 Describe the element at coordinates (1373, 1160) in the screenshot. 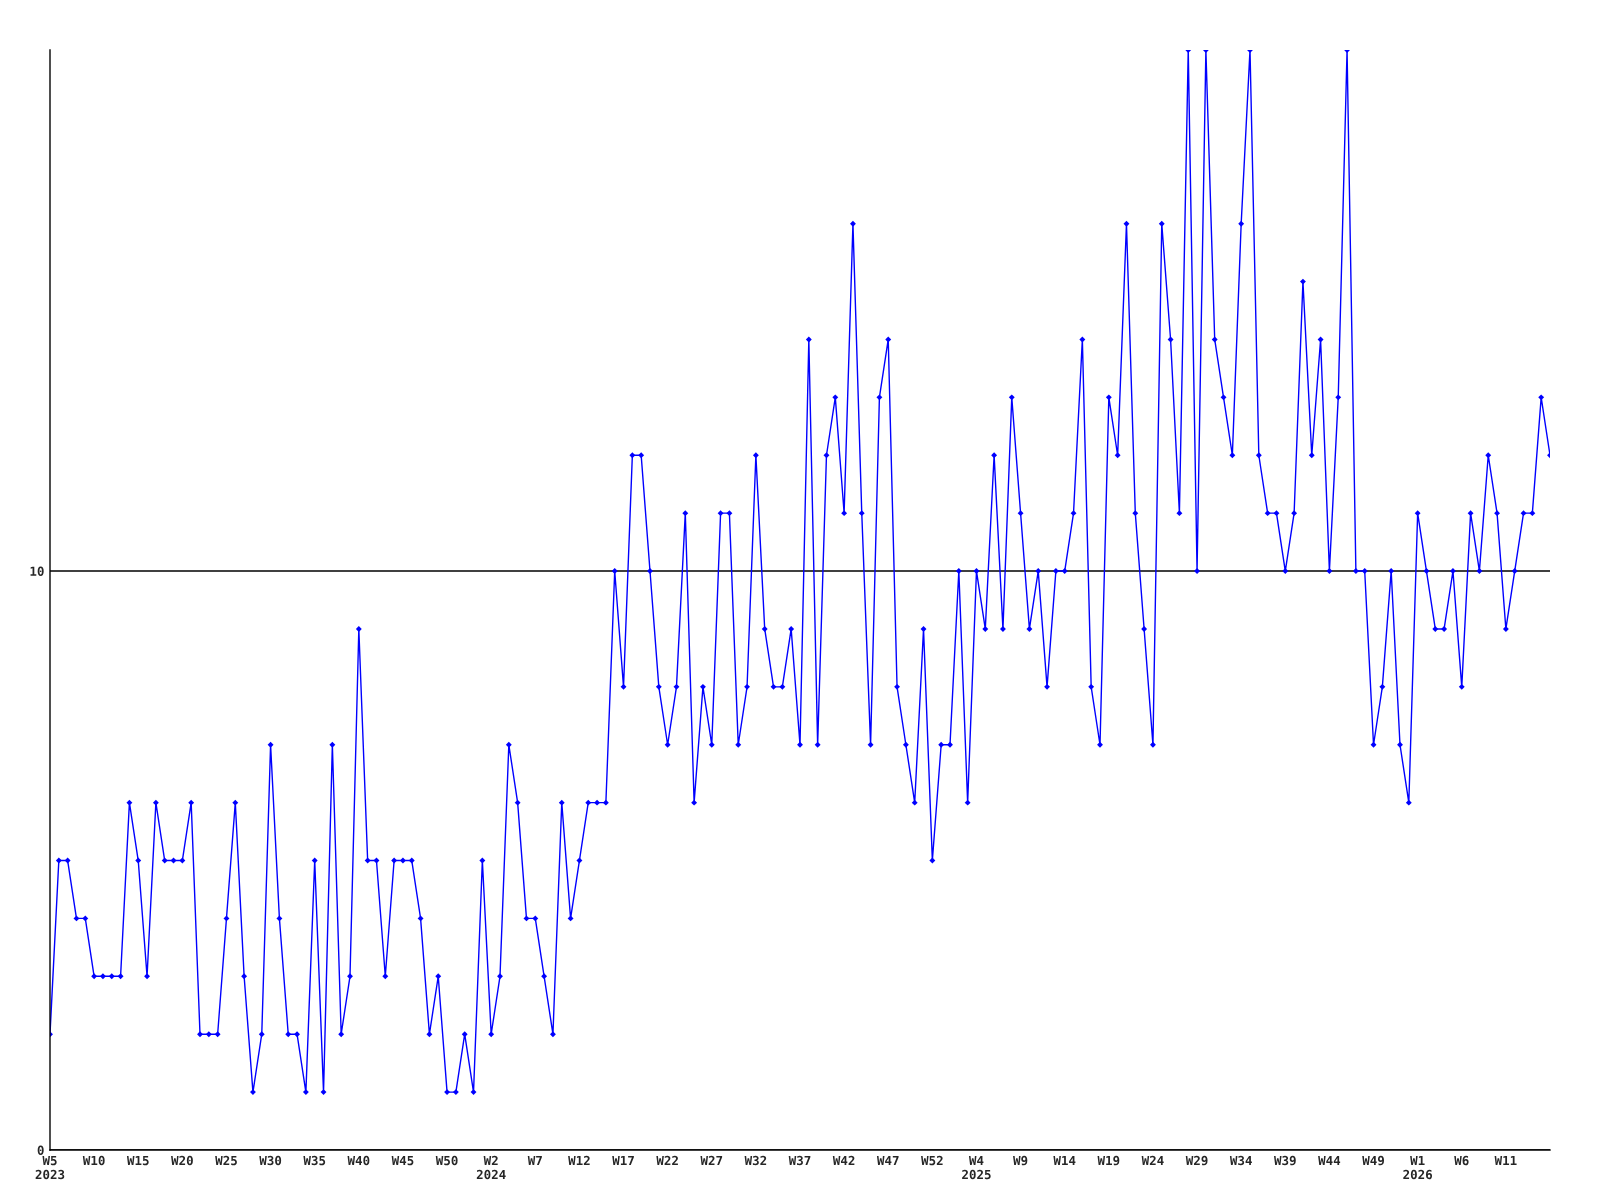

I see `x-tick-label: W49` at that location.